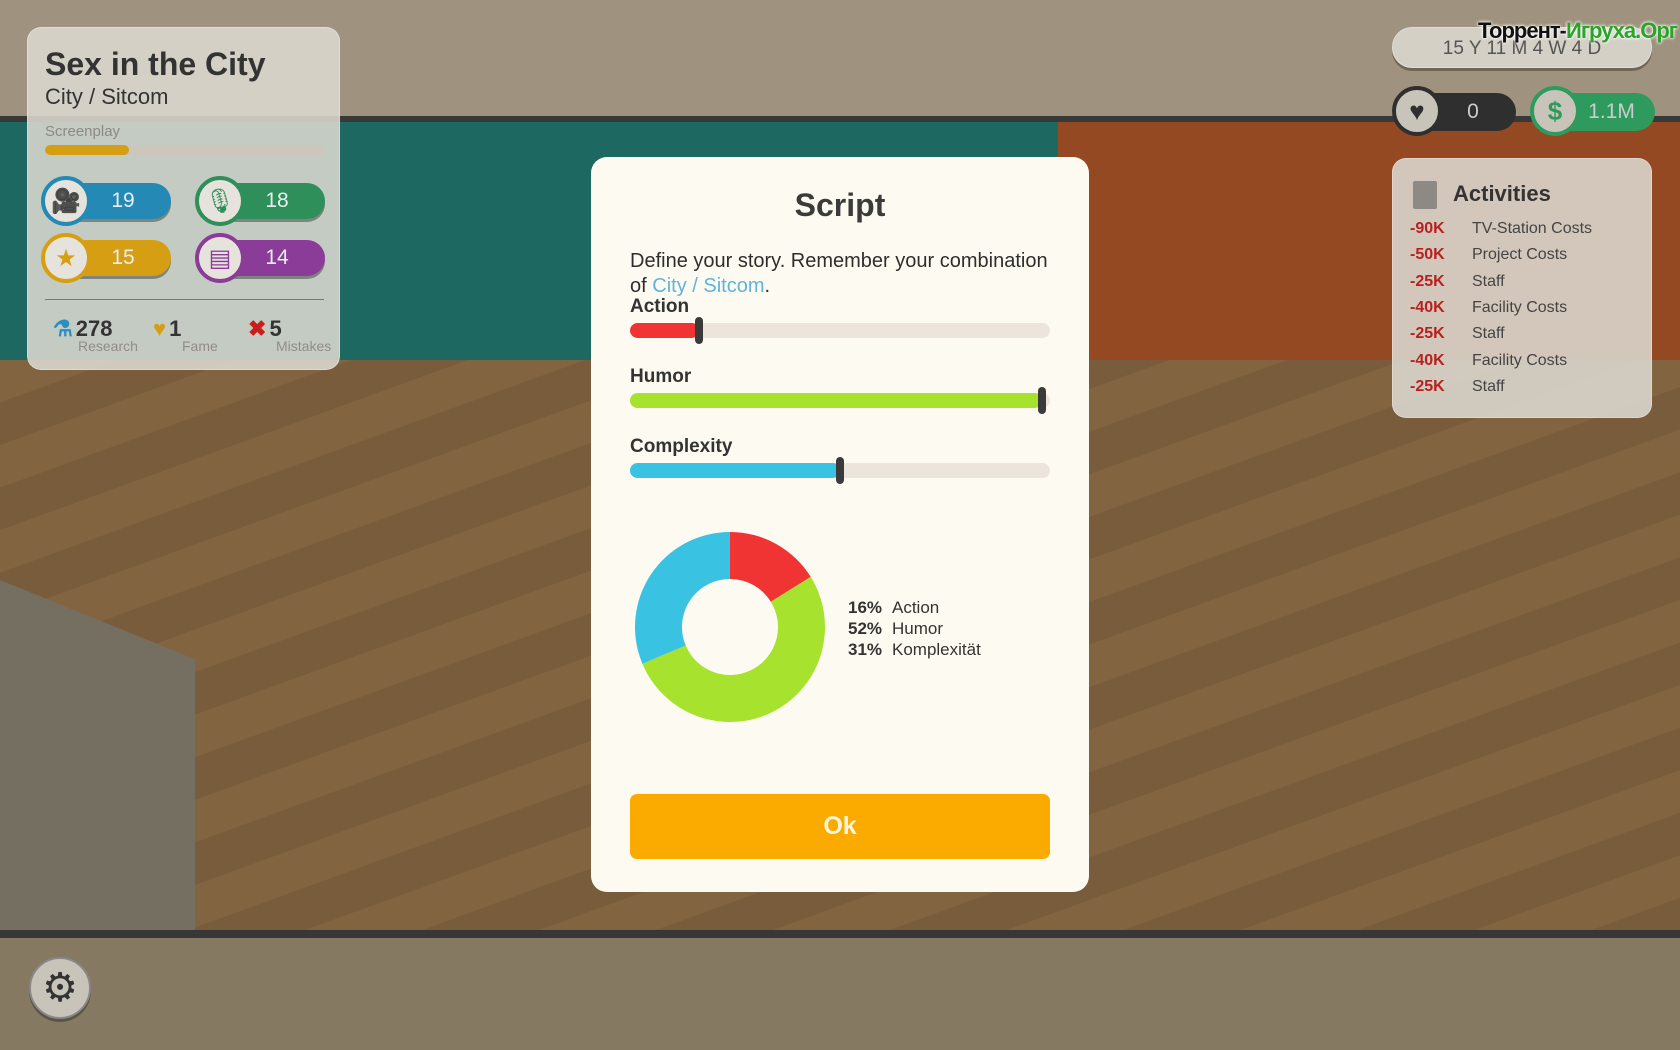 The width and height of the screenshot is (1680, 1050). What do you see at coordinates (220, 258) in the screenshot?
I see `notebook-icon: ▤` at bounding box center [220, 258].